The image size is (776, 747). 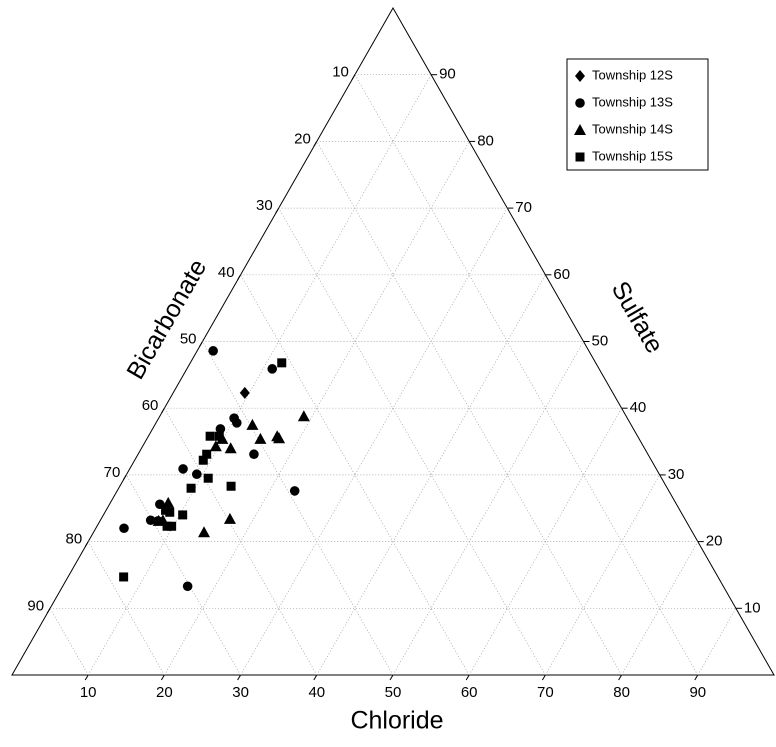 I want to click on legend-box, so click(x=637, y=114).